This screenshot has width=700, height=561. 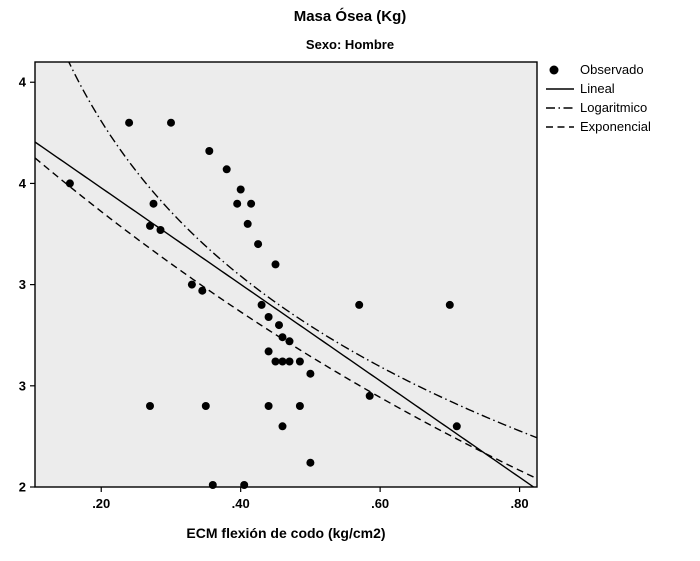 What do you see at coordinates (560, 107) in the screenshot?
I see `dashdot-line-icon` at bounding box center [560, 107].